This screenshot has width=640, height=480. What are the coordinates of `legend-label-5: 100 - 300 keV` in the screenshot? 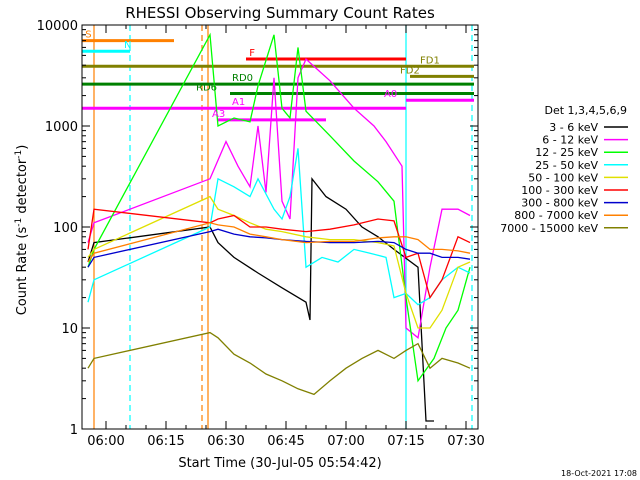 It's located at (559, 190).